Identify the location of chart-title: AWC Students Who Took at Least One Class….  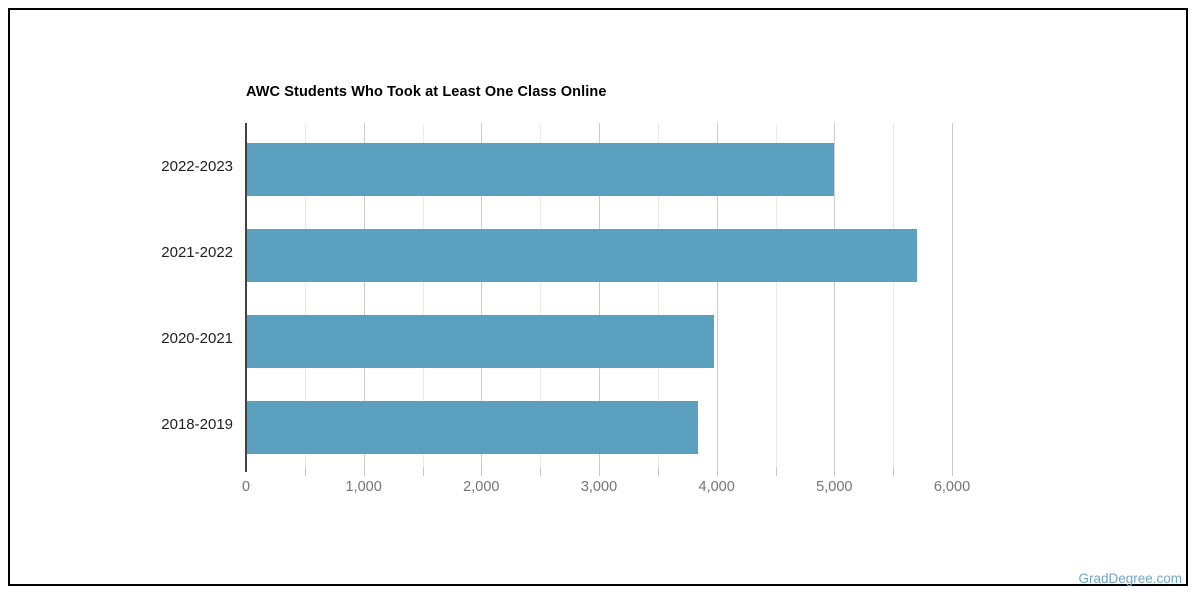
(426, 92).